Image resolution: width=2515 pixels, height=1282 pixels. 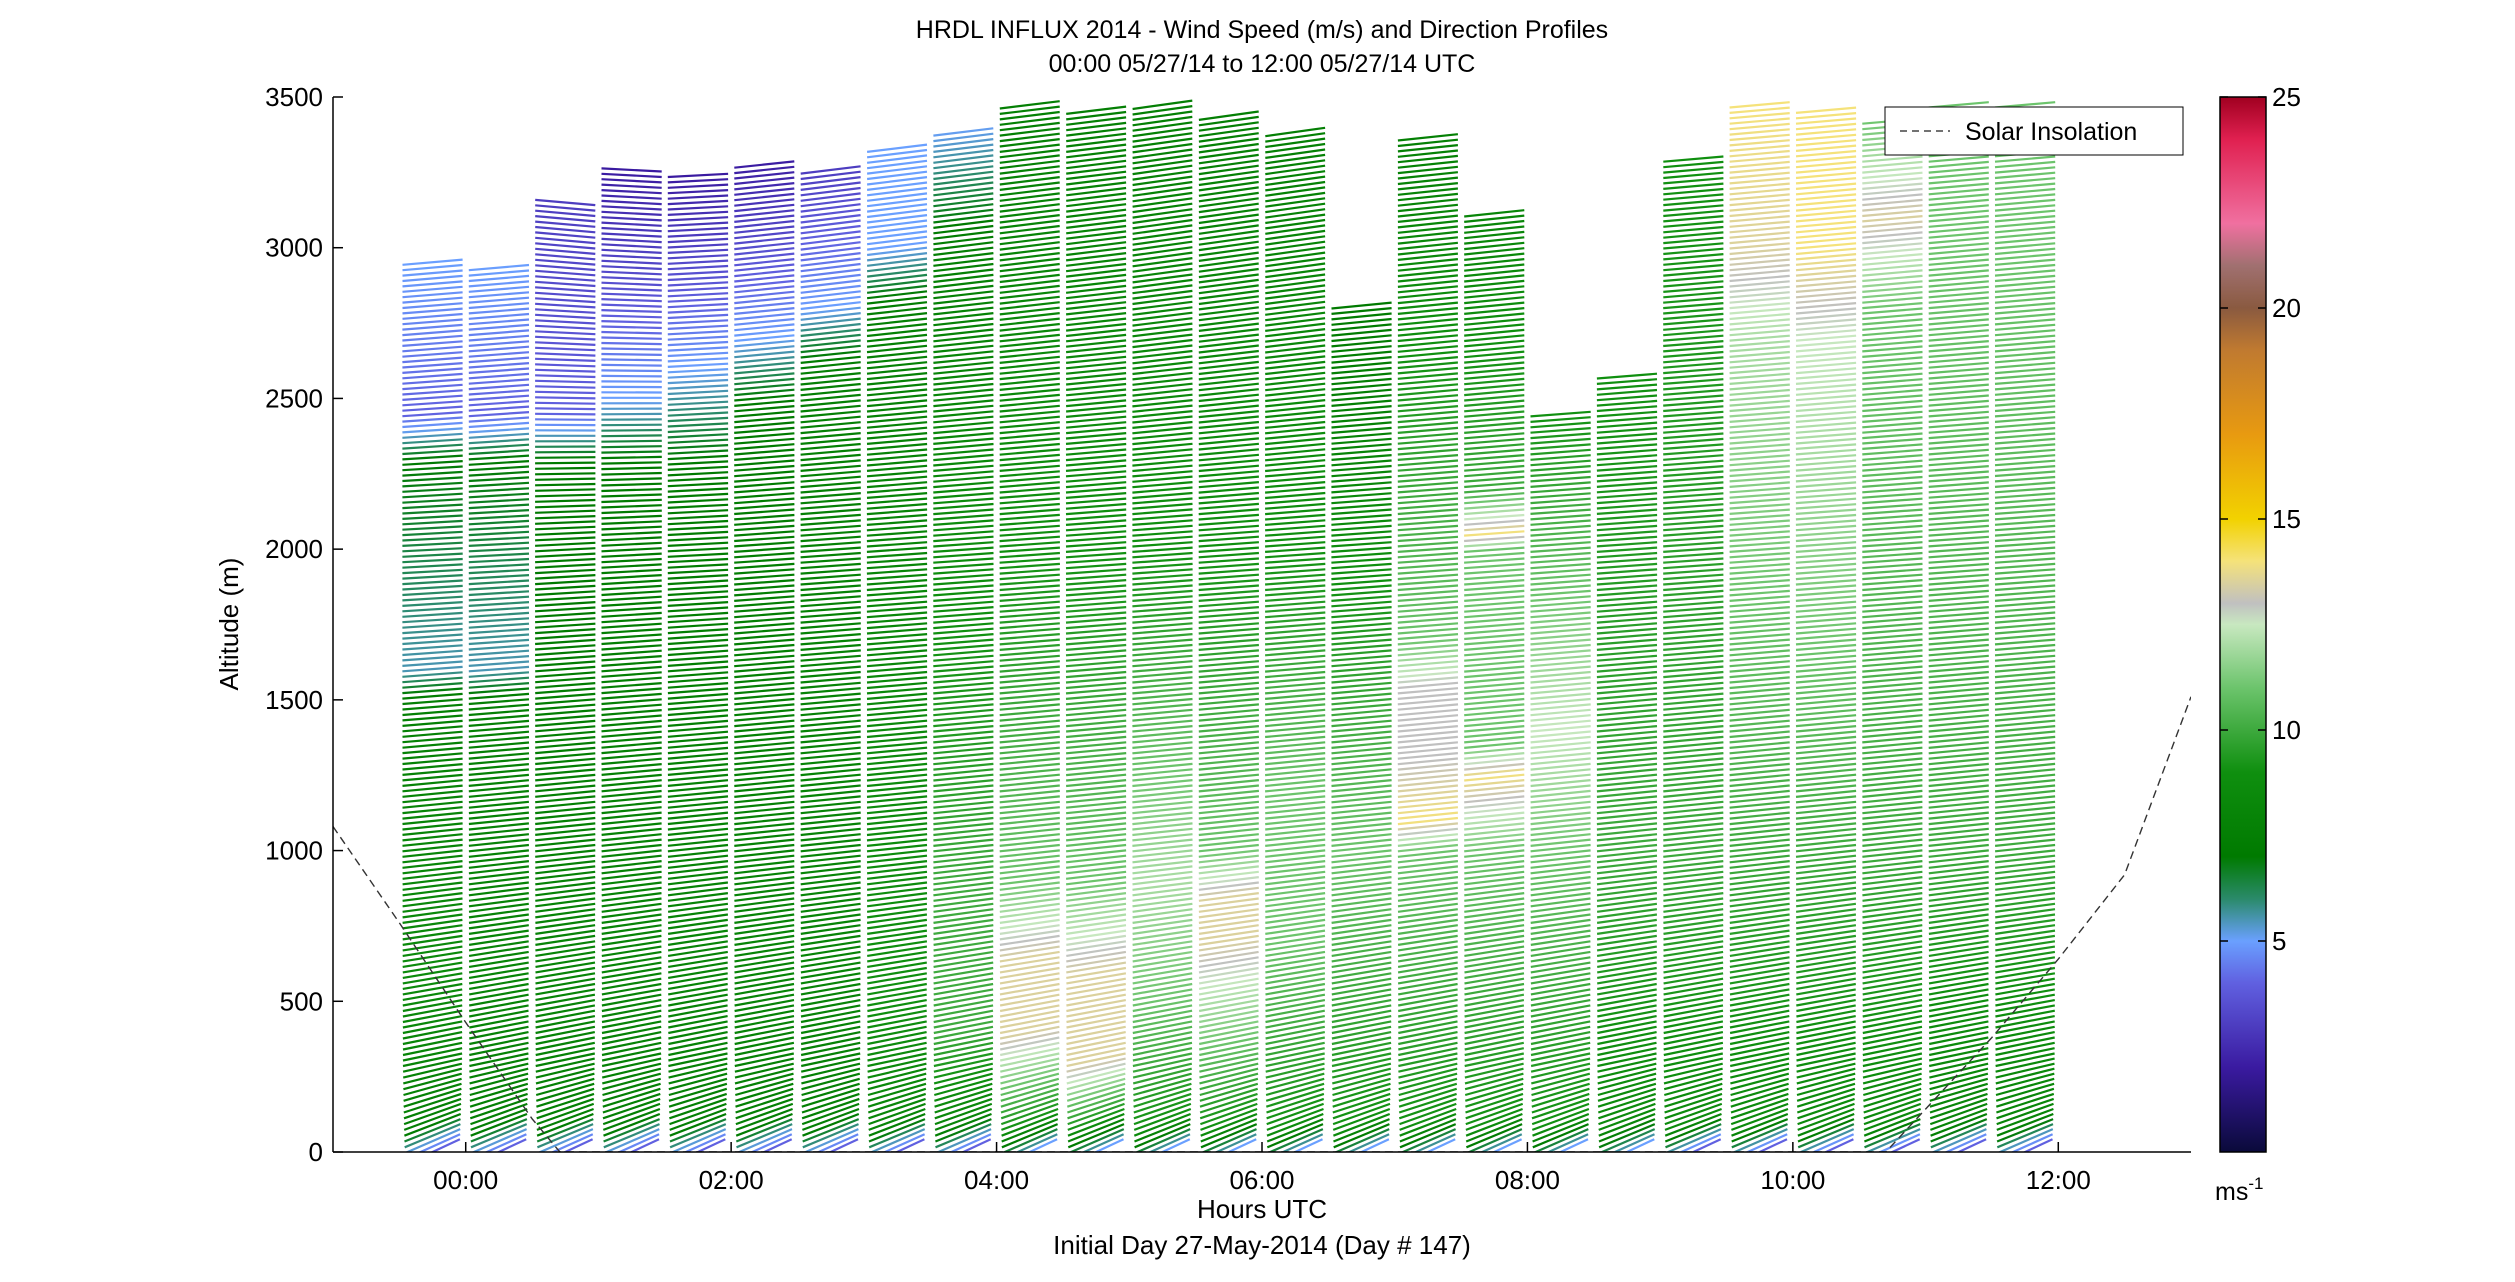 I want to click on wind-profile-column, so click(x=1162, y=625).